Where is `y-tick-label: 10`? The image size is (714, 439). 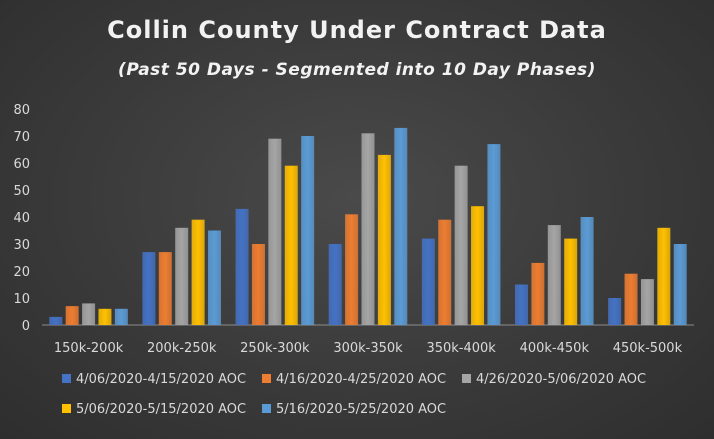 y-tick-label: 10 is located at coordinates (21, 299).